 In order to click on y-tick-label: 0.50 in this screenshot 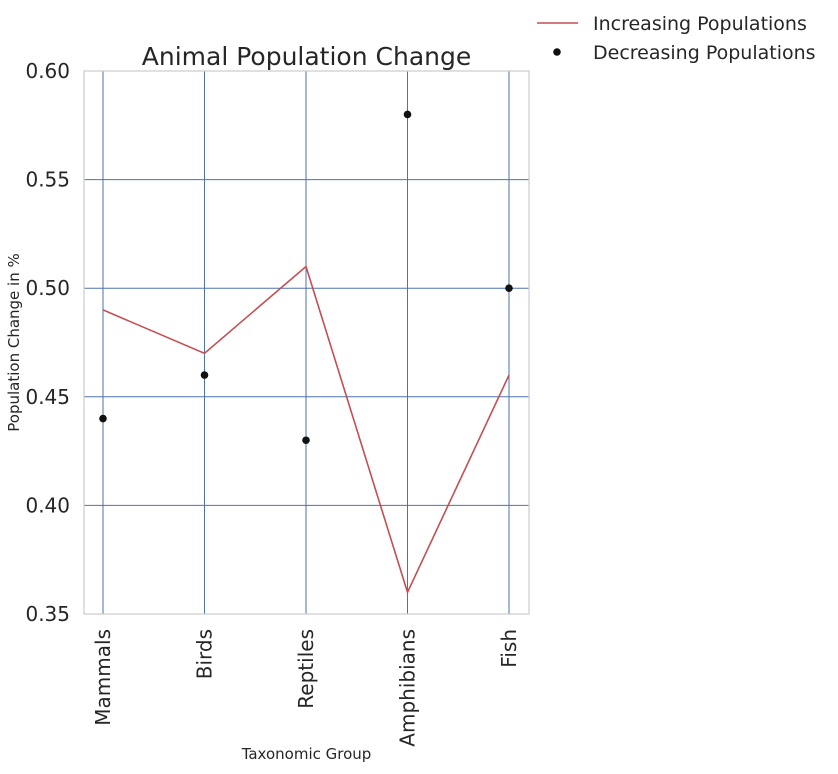, I will do `click(47, 288)`.